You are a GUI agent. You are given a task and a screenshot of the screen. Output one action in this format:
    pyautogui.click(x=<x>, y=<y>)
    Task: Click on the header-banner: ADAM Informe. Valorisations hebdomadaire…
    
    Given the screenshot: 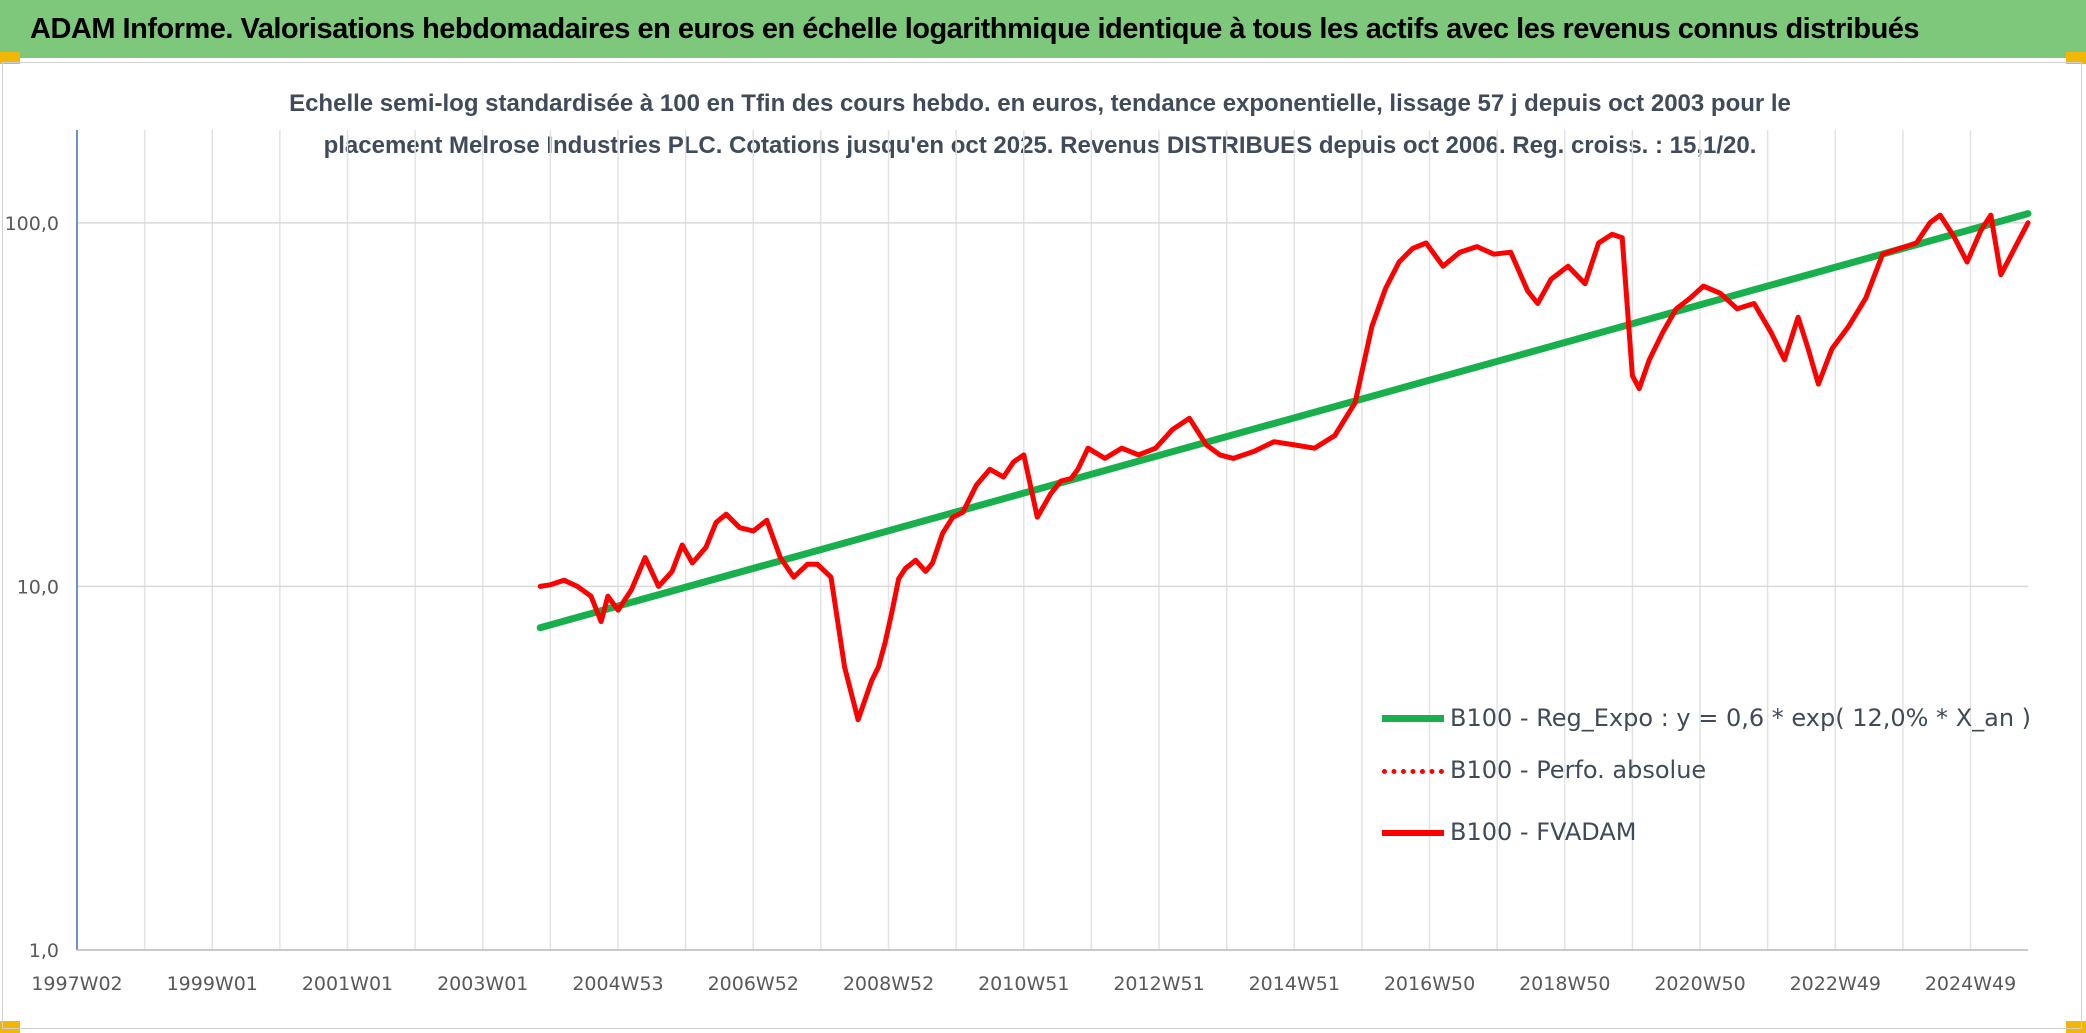 What is the action you would take?
    pyautogui.click(x=1043, y=29)
    